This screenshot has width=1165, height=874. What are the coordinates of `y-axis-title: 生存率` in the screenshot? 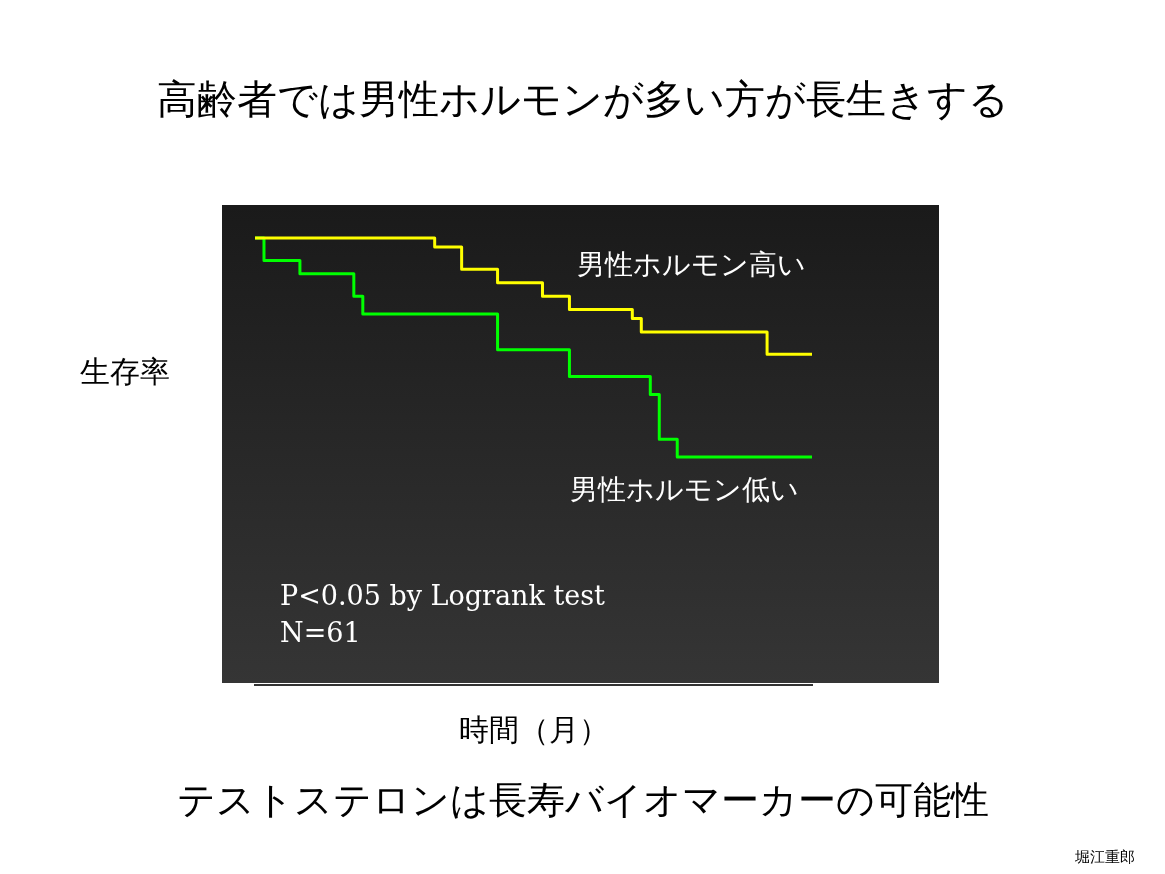 It's located at (125, 372).